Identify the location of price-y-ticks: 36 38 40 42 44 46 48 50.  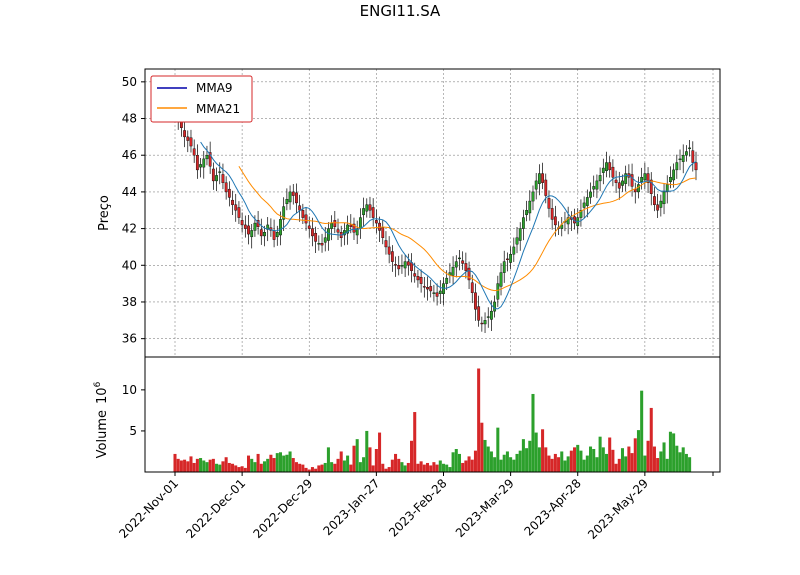
(133, 210).